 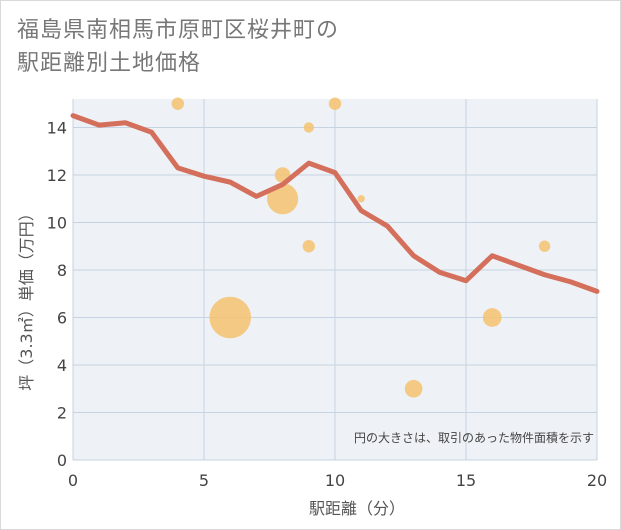 I want to click on y-tick-label: 12, so click(x=57, y=175).